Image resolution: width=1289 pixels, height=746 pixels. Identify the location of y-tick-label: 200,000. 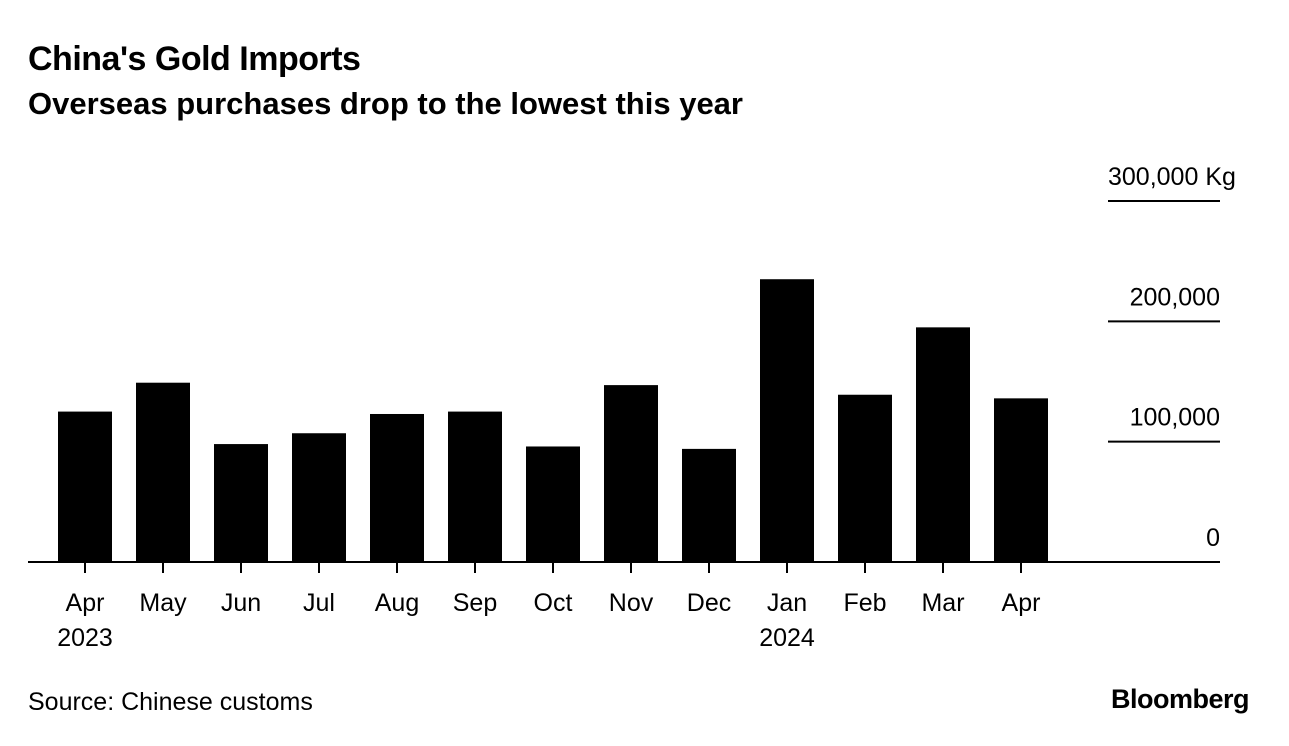
(1175, 297).